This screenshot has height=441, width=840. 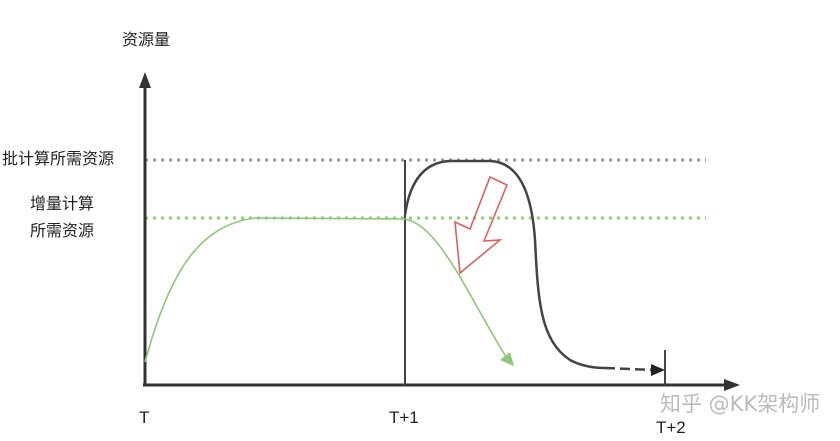 What do you see at coordinates (671, 427) in the screenshot?
I see `tick-t-plus-2: T+2` at bounding box center [671, 427].